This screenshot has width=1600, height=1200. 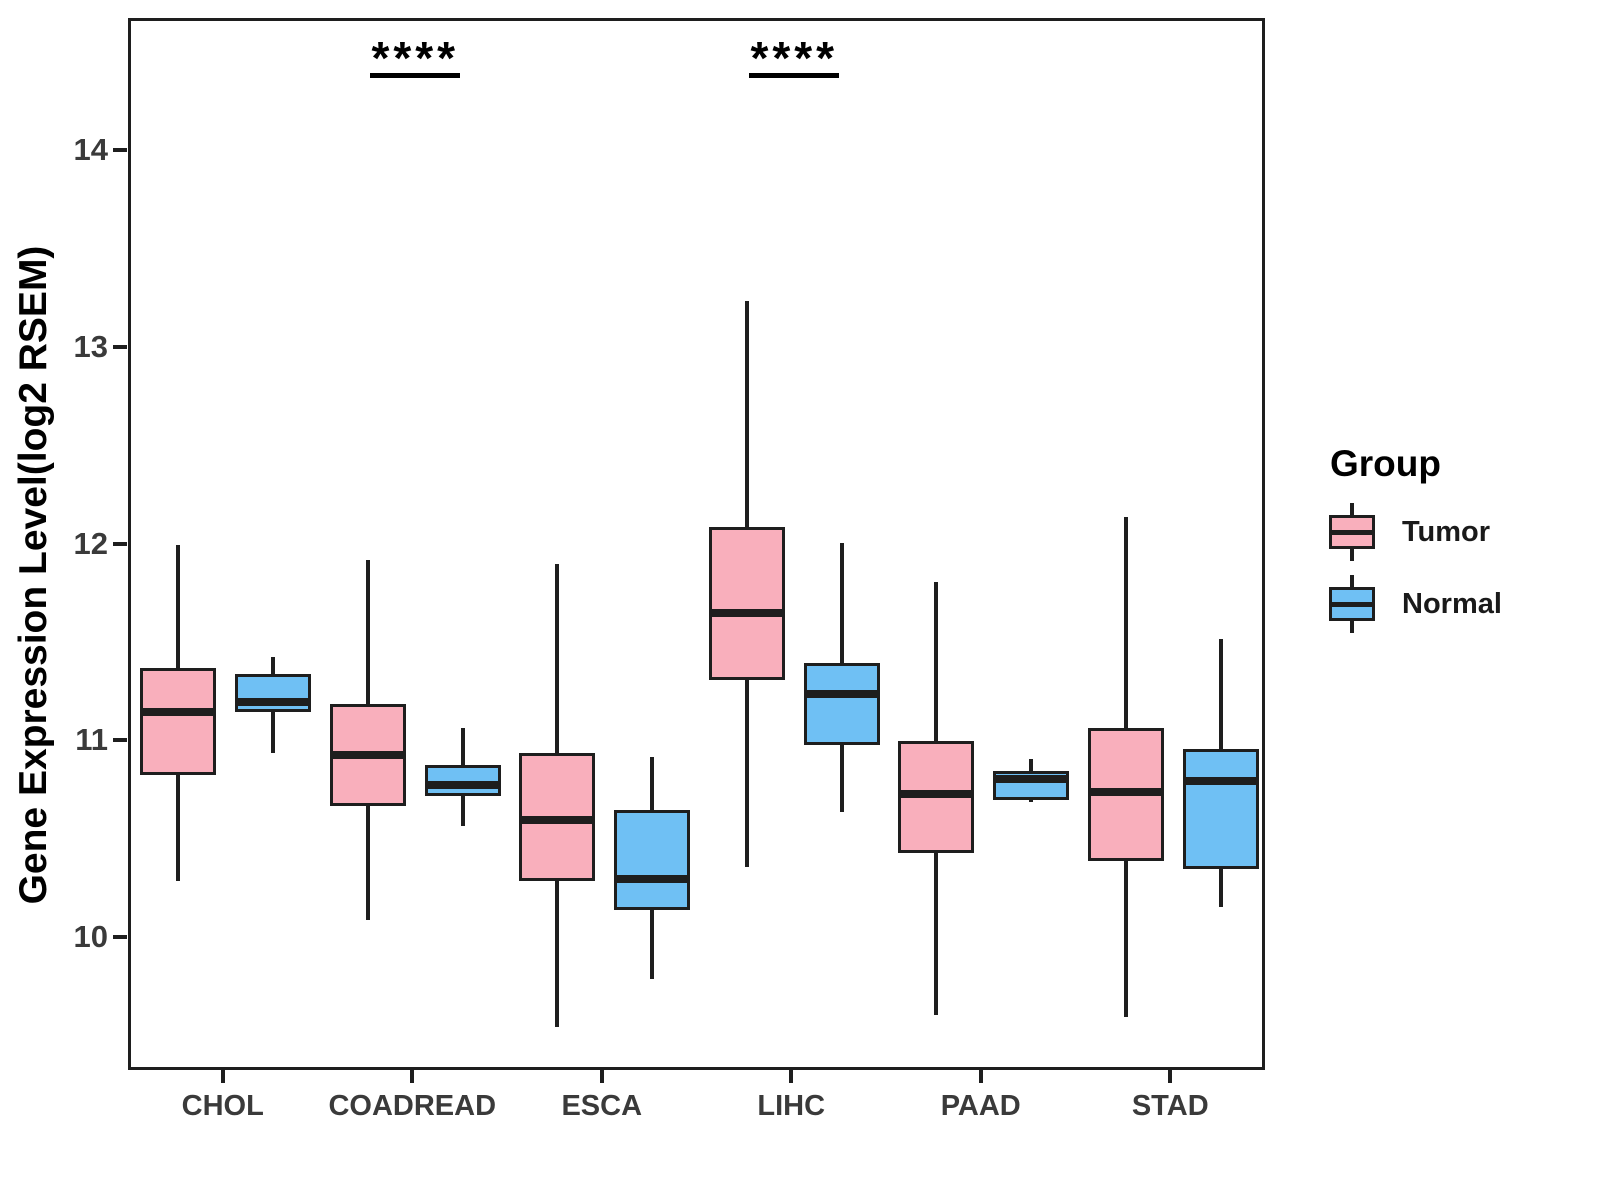 What do you see at coordinates (90, 149) in the screenshot?
I see `y-tick-label: 14` at bounding box center [90, 149].